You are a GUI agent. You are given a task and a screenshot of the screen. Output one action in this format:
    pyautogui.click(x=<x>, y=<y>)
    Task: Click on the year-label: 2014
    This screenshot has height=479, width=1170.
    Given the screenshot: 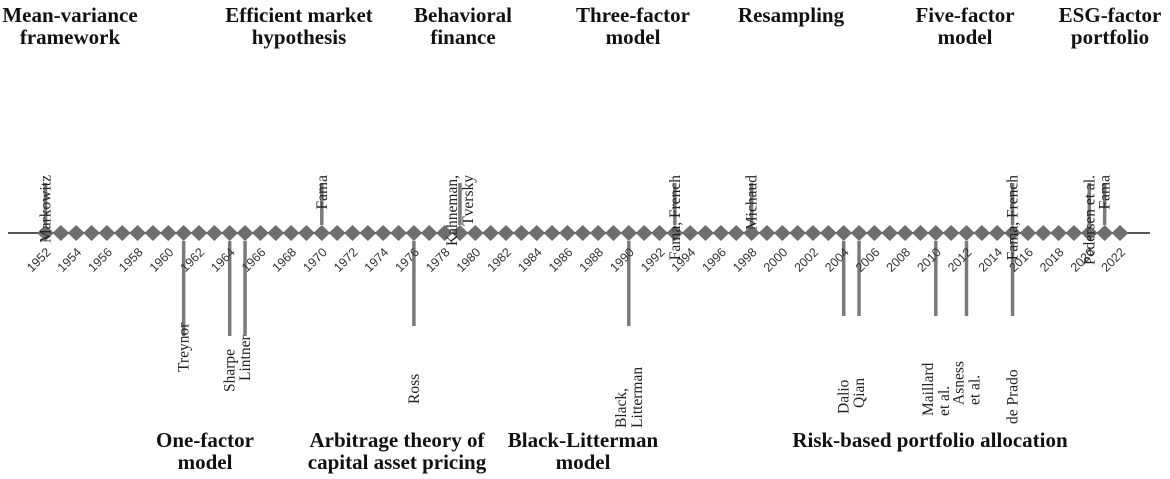 What is the action you would take?
    pyautogui.click(x=991, y=260)
    